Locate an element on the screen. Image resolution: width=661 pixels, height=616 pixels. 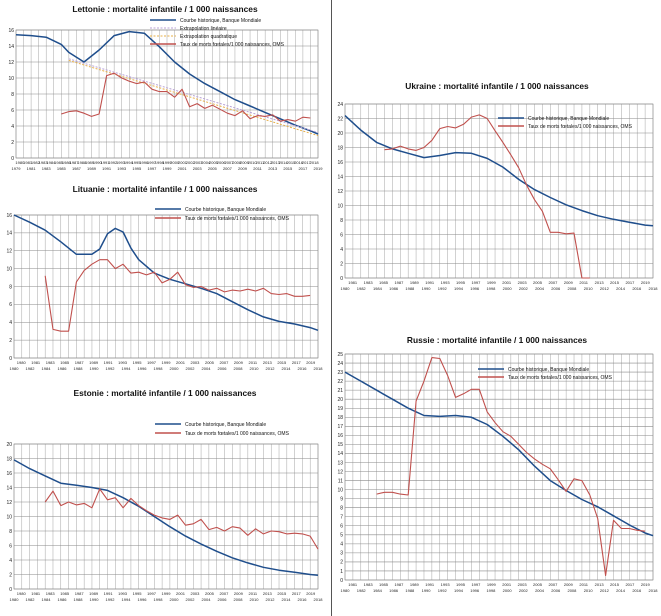
x-tick-label-top: 1995 is located at coordinates (137, 162).